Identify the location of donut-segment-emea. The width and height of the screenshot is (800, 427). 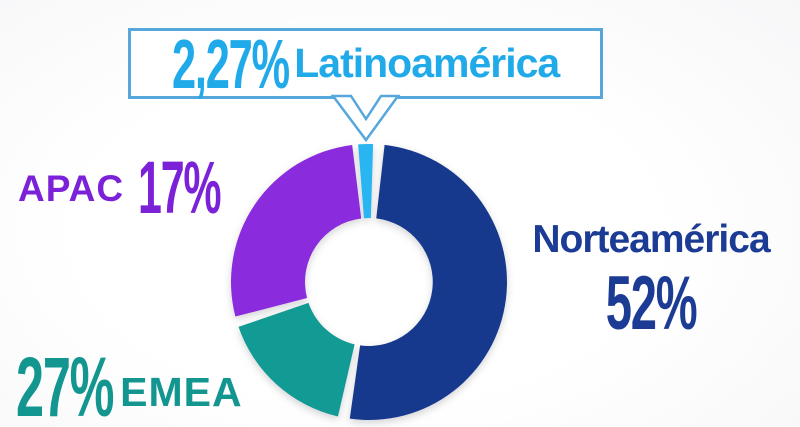
(296, 359).